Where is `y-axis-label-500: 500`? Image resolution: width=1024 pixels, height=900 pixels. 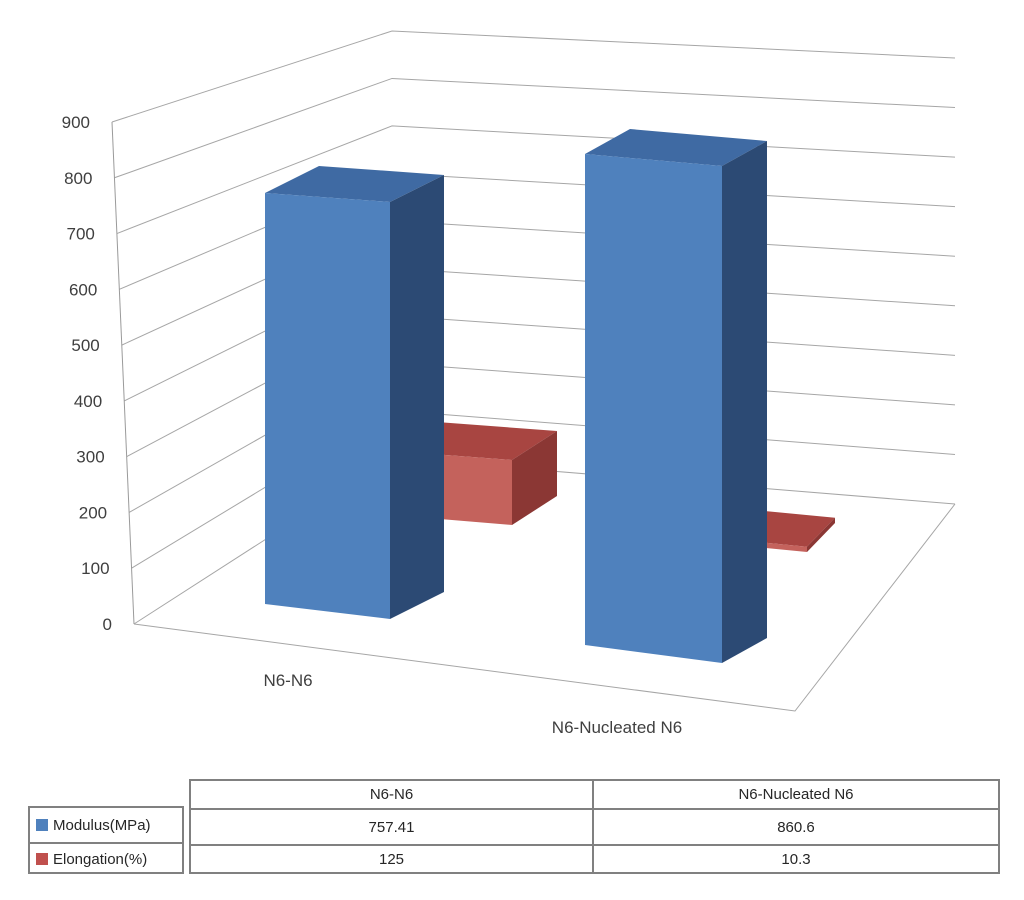
y-axis-label-500: 500 is located at coordinates (85, 345).